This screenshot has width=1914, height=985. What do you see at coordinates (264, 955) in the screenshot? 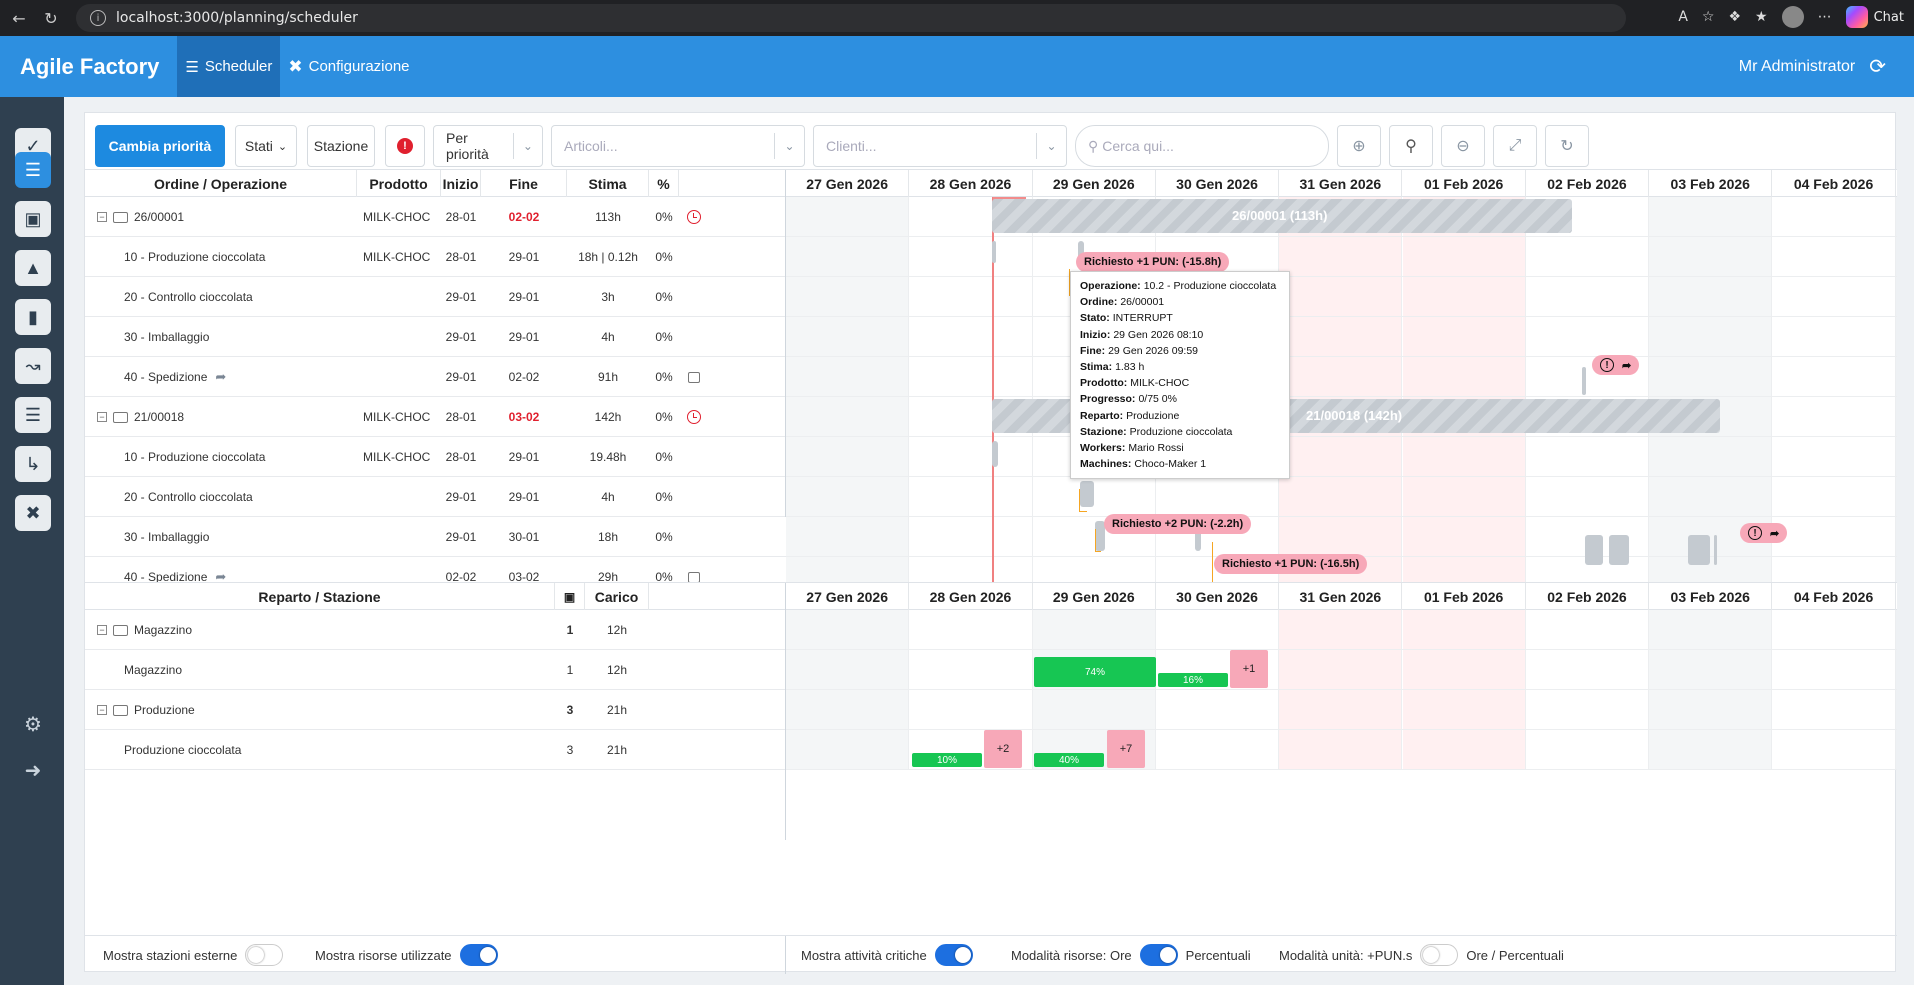
I see `ext-stations-toggle` at bounding box center [264, 955].